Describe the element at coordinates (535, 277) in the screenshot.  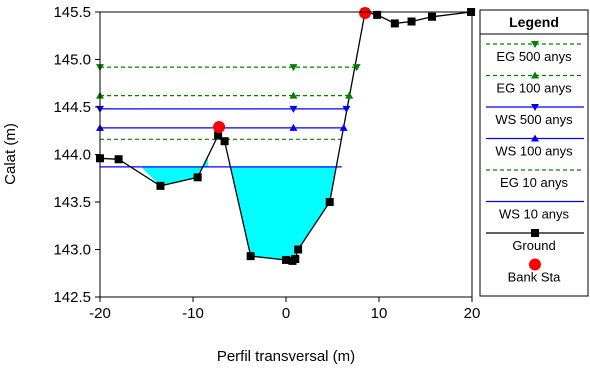
I see `legend-label-bank-sta: Bank Sta` at that location.